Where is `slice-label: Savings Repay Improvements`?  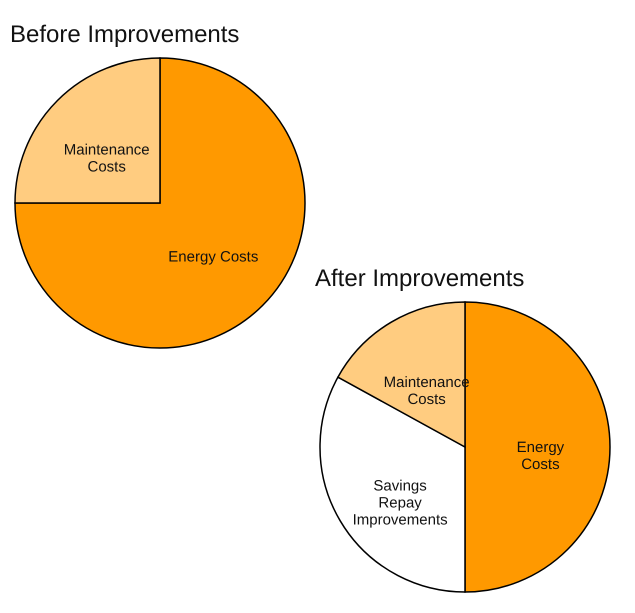
slice-label: Savings Repay Improvements is located at coordinates (400, 502).